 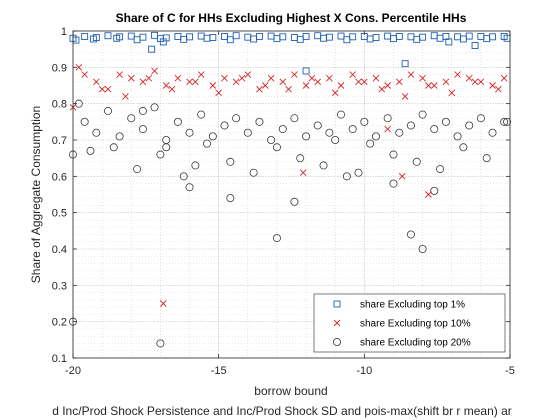 I want to click on x-axis-label: borrow bound, so click(x=290, y=391).